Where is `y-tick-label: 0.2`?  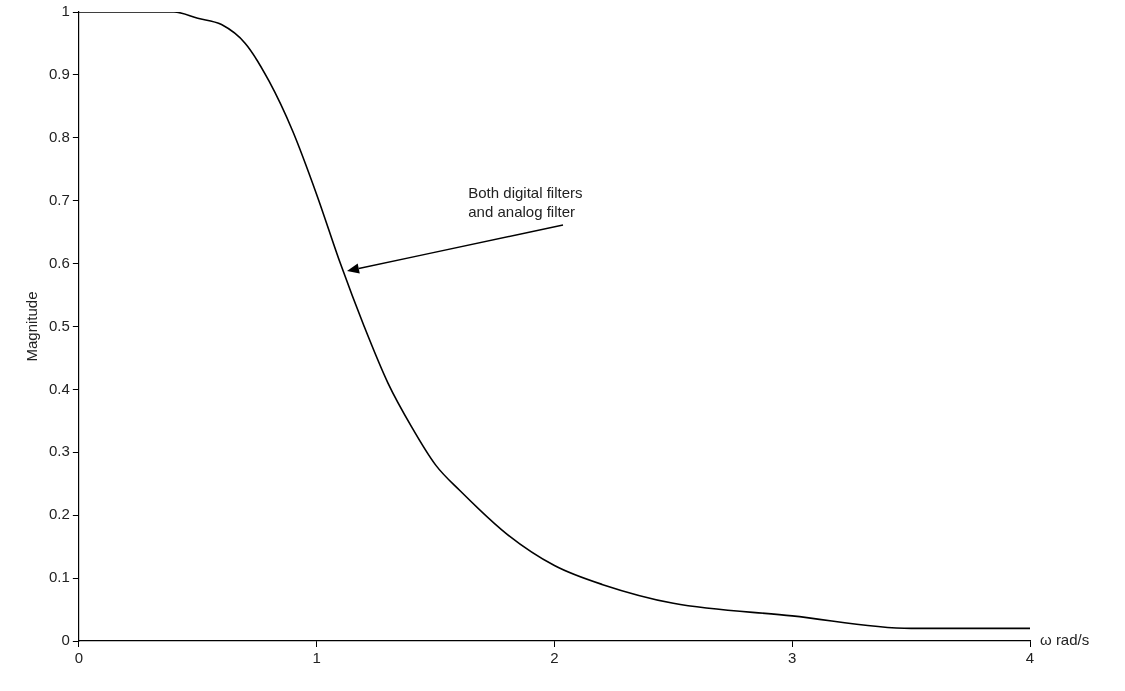 y-tick-label: 0.2 is located at coordinates (59, 514).